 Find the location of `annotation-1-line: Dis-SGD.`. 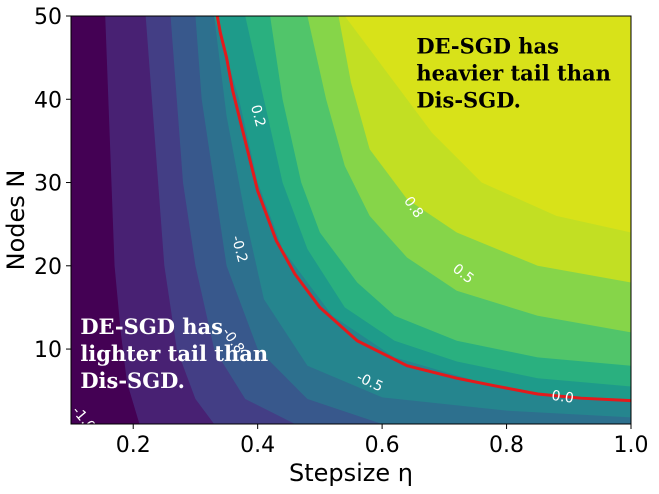

annotation-1-line: Dis-SGD. is located at coordinates (468, 99).